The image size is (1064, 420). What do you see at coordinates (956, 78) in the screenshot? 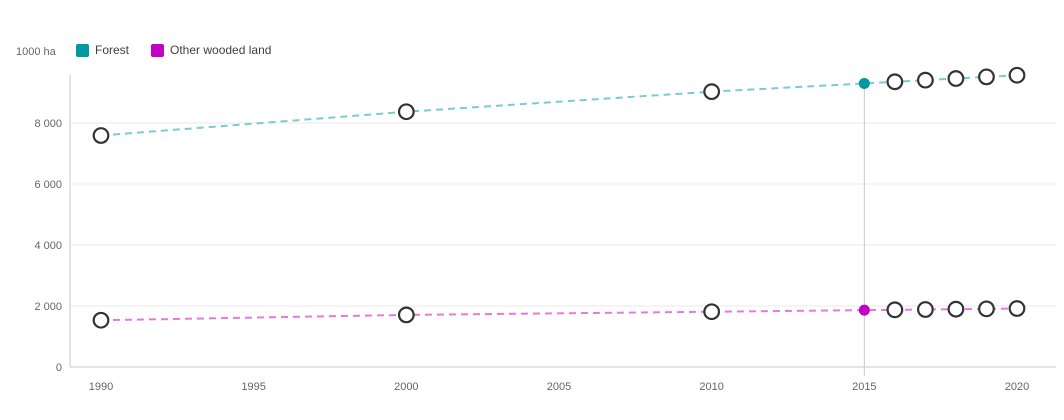
I see `forest-point-2018` at bounding box center [956, 78].